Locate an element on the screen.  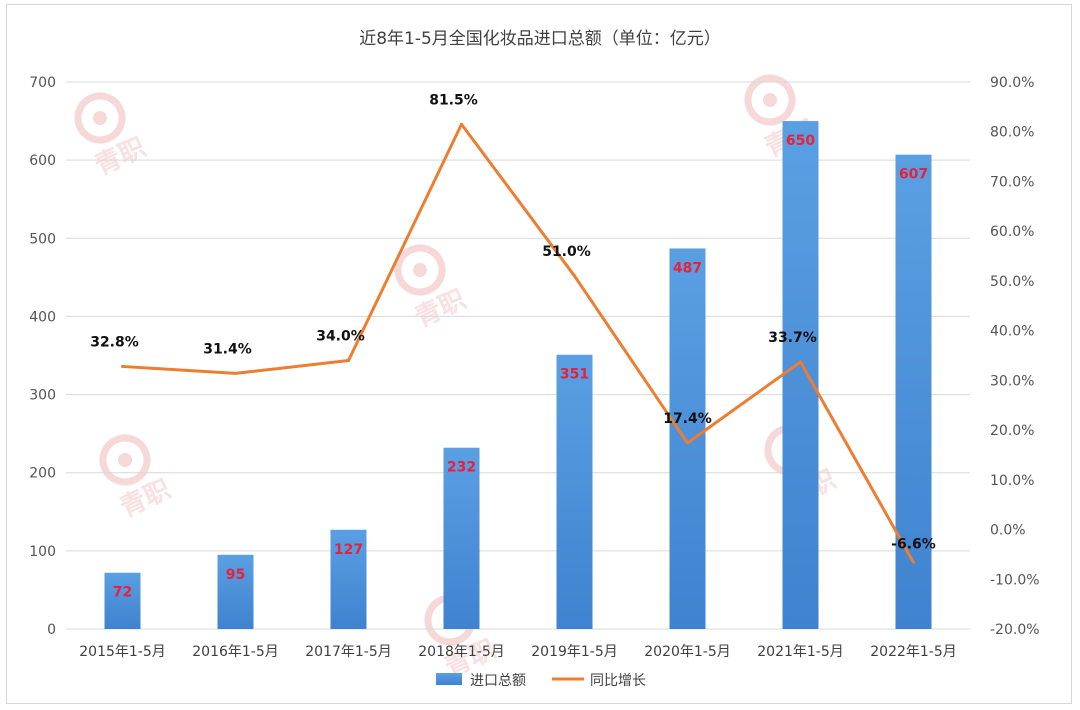
y-right-tick-label: 20.0% is located at coordinates (1012, 431).